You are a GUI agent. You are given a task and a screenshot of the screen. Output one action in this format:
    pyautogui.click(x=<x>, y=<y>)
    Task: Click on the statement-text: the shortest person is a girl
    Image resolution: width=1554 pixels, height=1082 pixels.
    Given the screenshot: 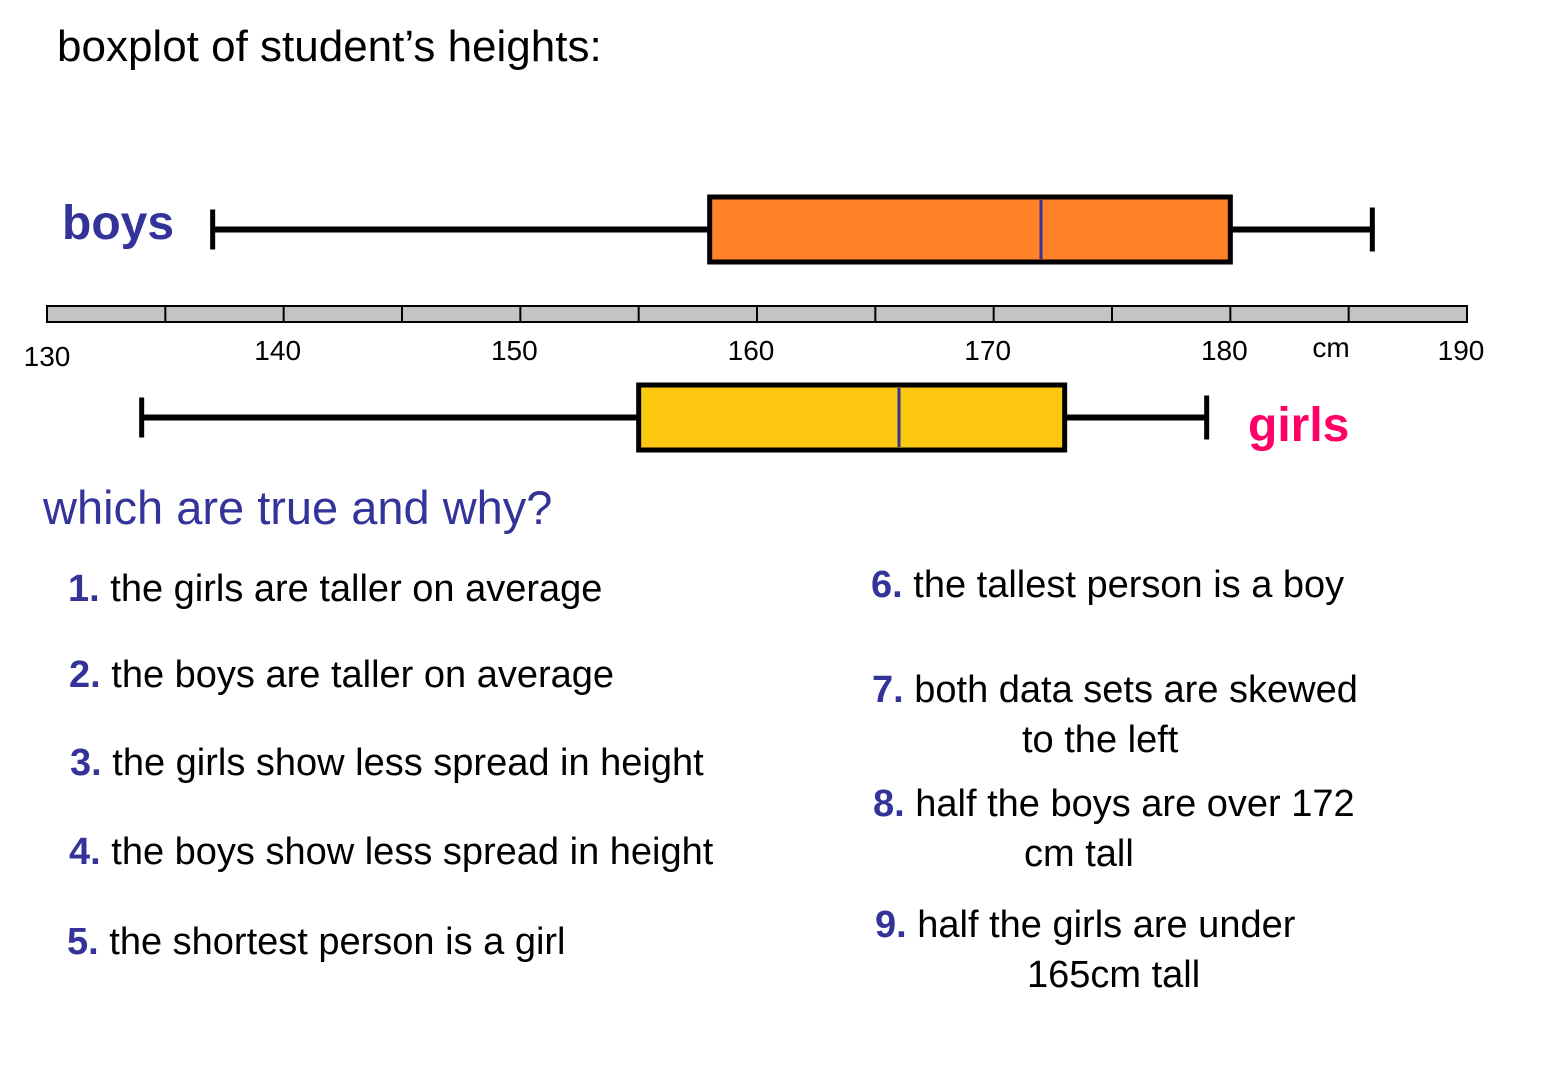 What is the action you would take?
    pyautogui.click(x=337, y=942)
    